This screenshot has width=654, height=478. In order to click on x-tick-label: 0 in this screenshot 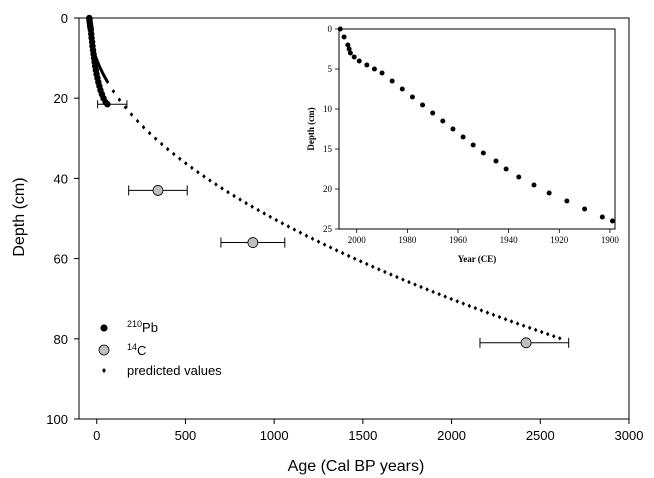, I will do `click(96, 435)`.